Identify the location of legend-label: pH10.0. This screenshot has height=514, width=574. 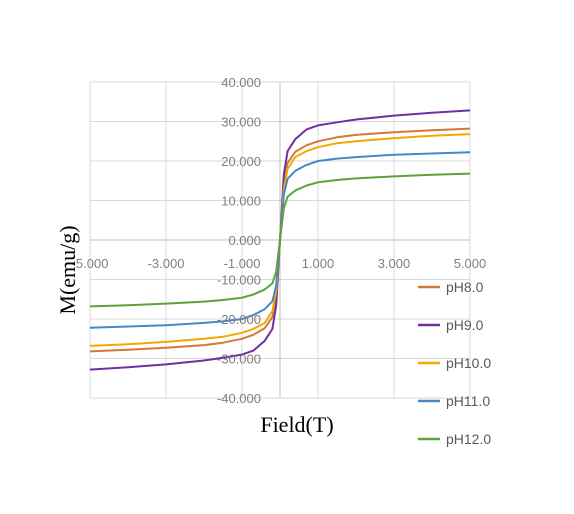
(468, 363).